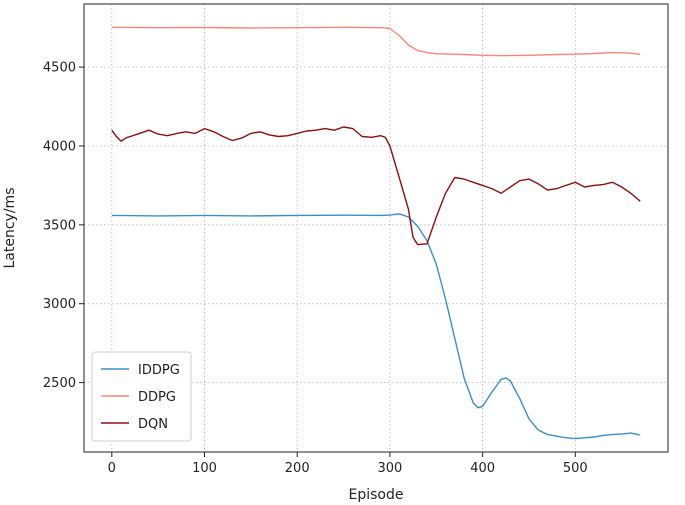 The image size is (685, 505). What do you see at coordinates (575, 468) in the screenshot?
I see `x-tick-label: 500` at bounding box center [575, 468].